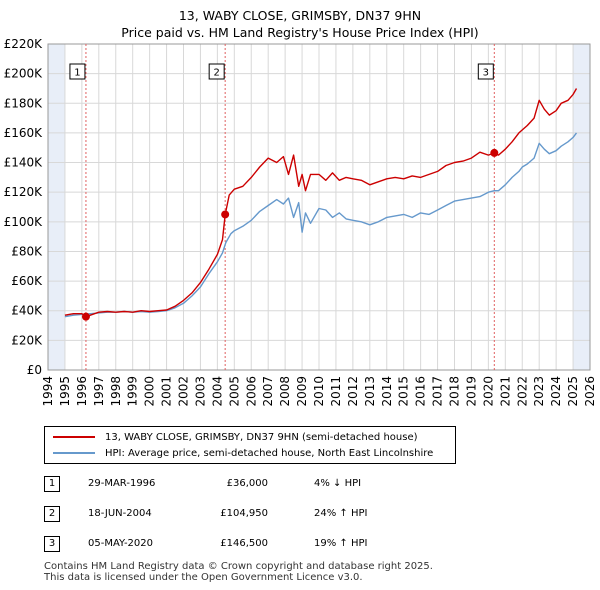  I want to click on x-tick-label: 2004, so click(217, 391).